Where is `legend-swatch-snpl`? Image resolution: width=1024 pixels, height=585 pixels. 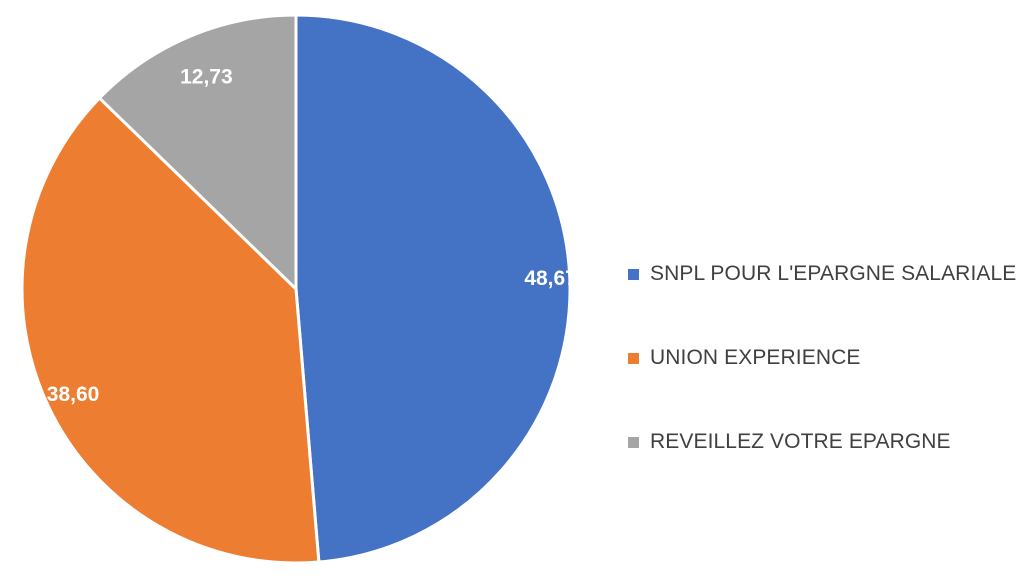
legend-swatch-snpl is located at coordinates (633, 274).